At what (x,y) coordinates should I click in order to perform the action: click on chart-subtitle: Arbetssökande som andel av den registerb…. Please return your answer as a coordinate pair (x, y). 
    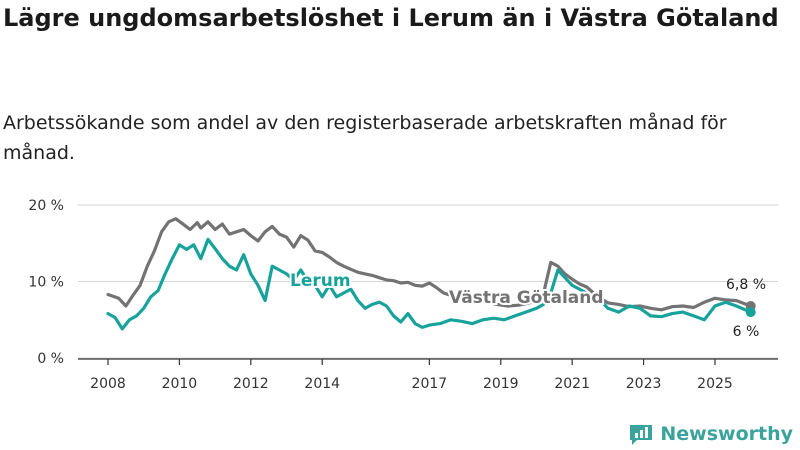
    Looking at the image, I should click on (365, 138).